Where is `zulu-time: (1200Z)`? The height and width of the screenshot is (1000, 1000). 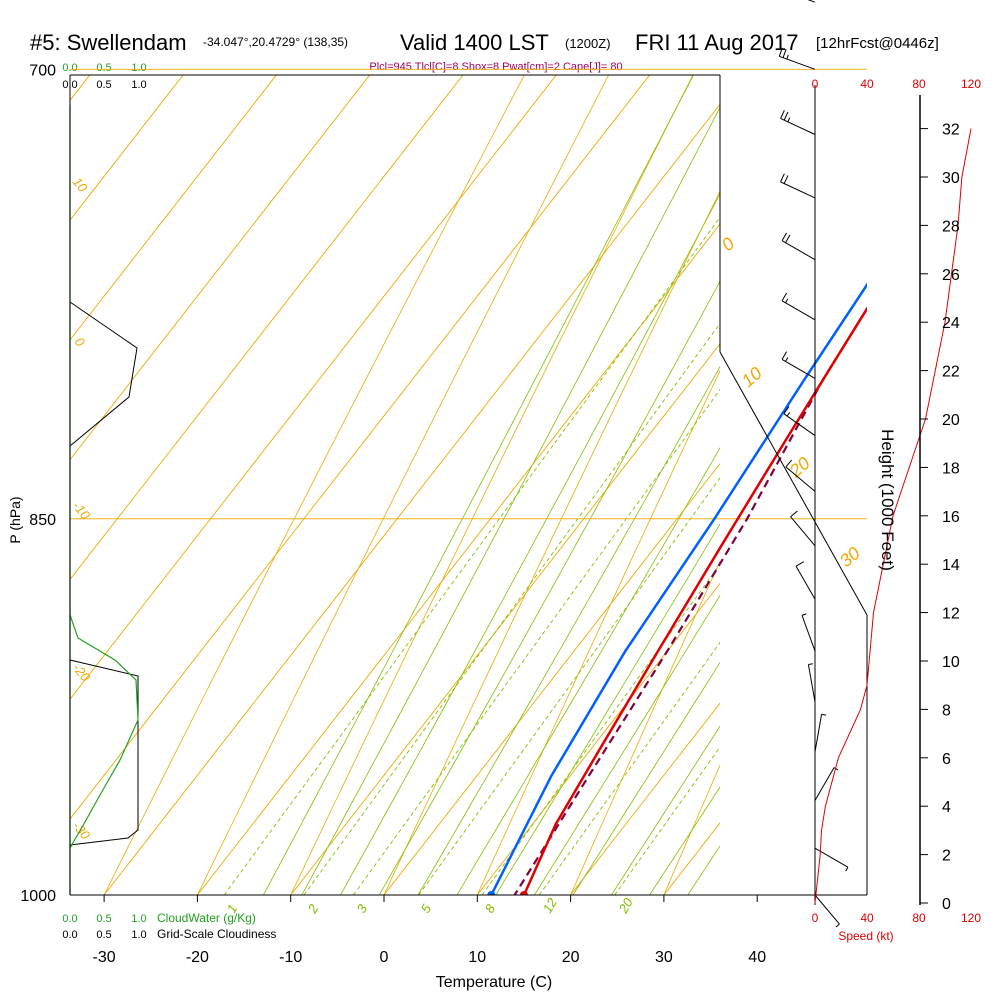
zulu-time: (1200Z) is located at coordinates (588, 43).